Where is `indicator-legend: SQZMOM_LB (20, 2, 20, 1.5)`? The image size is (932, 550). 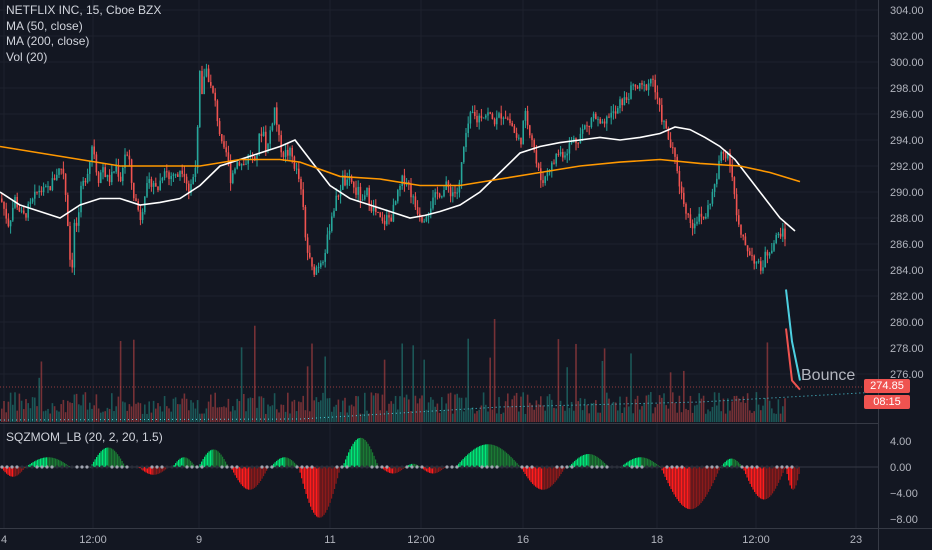 indicator-legend: SQZMOM_LB (20, 2, 20, 1.5) is located at coordinates (84, 437).